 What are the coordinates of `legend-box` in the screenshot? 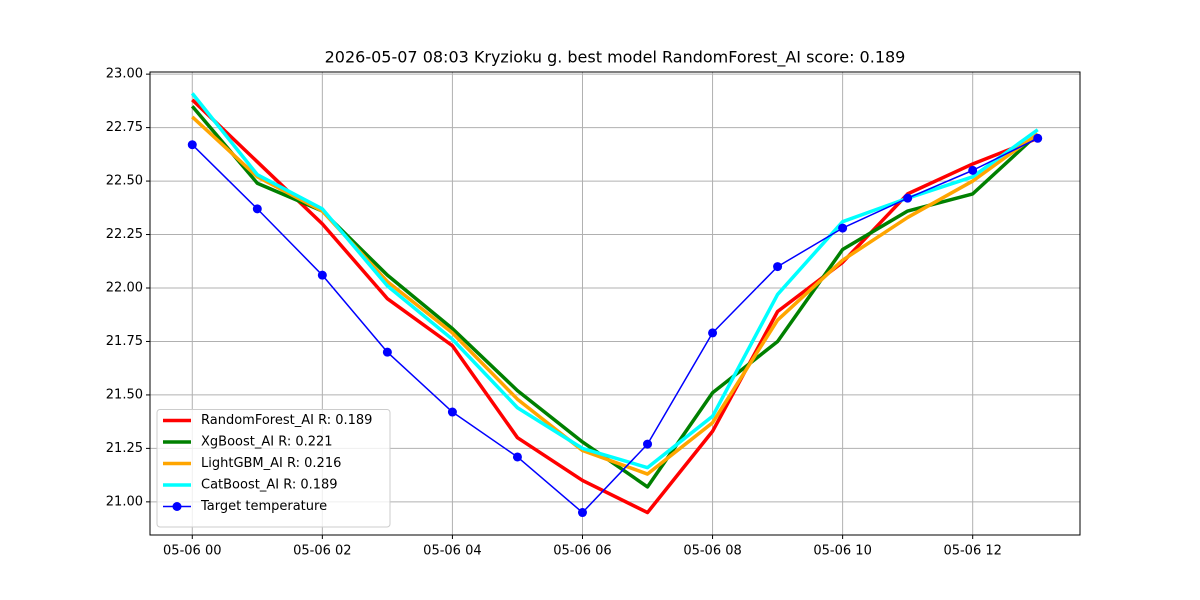 It's located at (273, 468).